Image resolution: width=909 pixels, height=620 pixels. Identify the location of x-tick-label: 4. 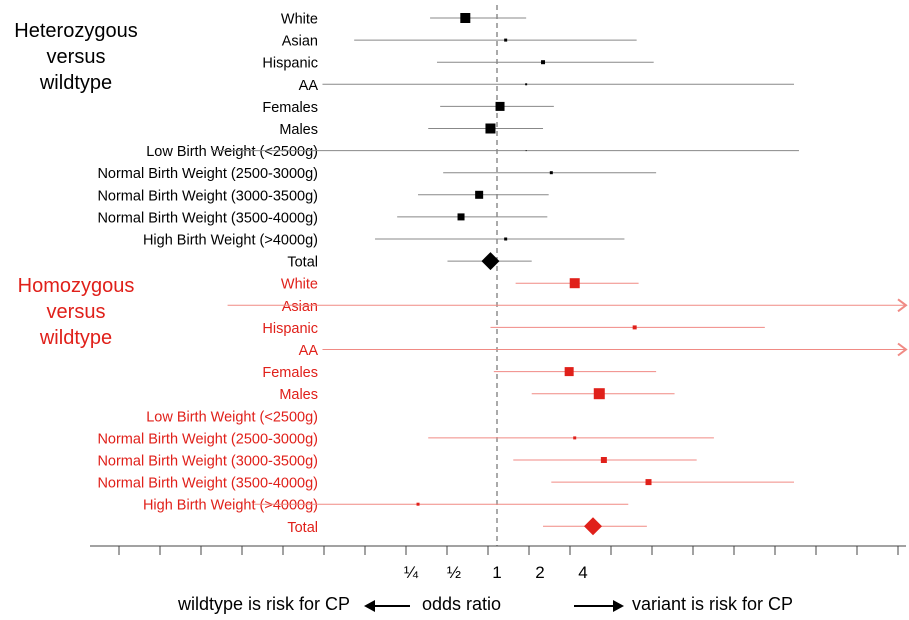
(582, 572).